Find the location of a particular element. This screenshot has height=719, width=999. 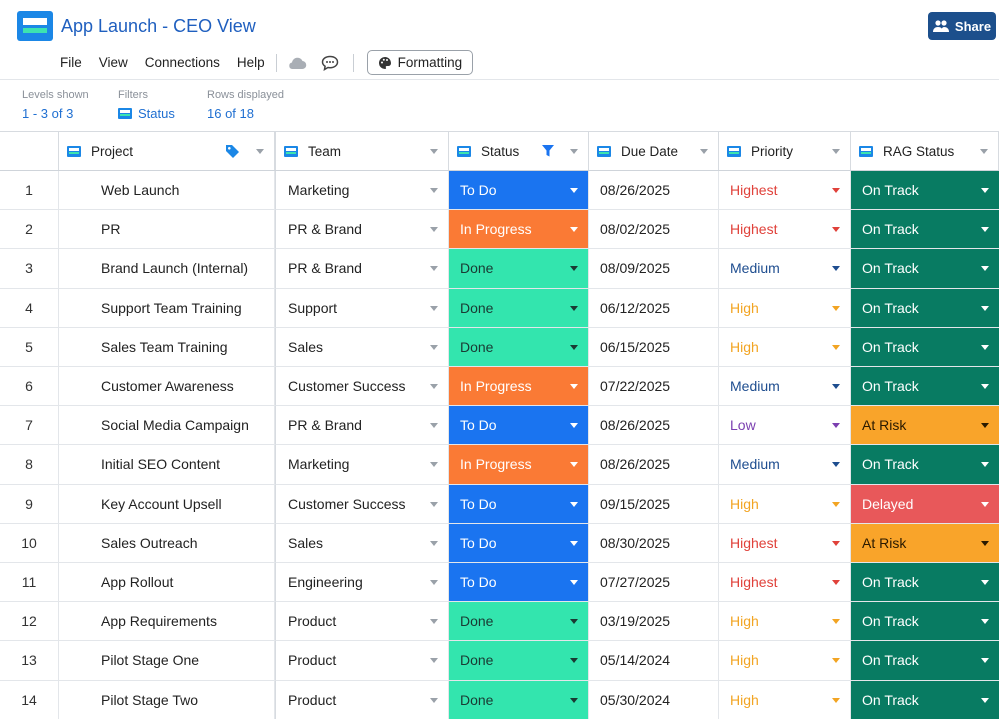

app-title: App Launch - CEO View is located at coordinates (158, 26).